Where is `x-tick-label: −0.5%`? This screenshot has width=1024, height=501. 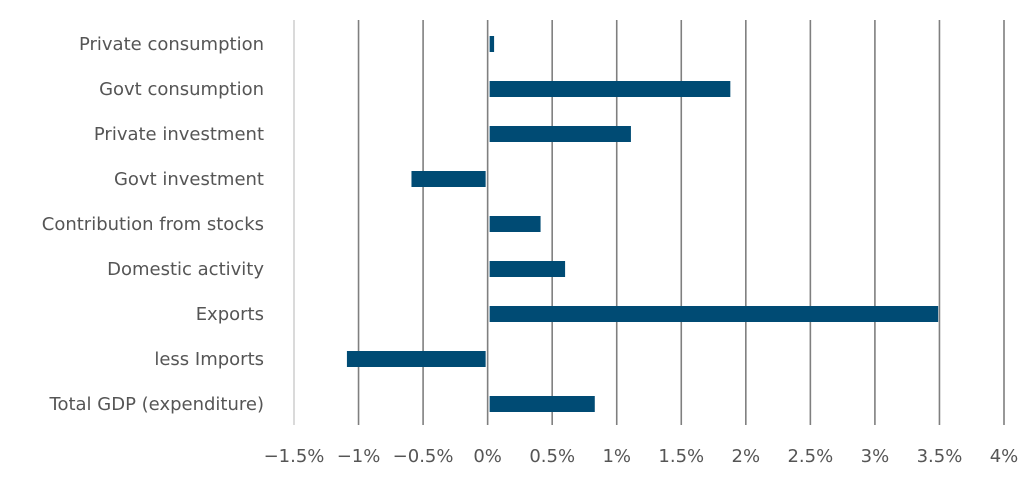 x-tick-label: −0.5% is located at coordinates (423, 456).